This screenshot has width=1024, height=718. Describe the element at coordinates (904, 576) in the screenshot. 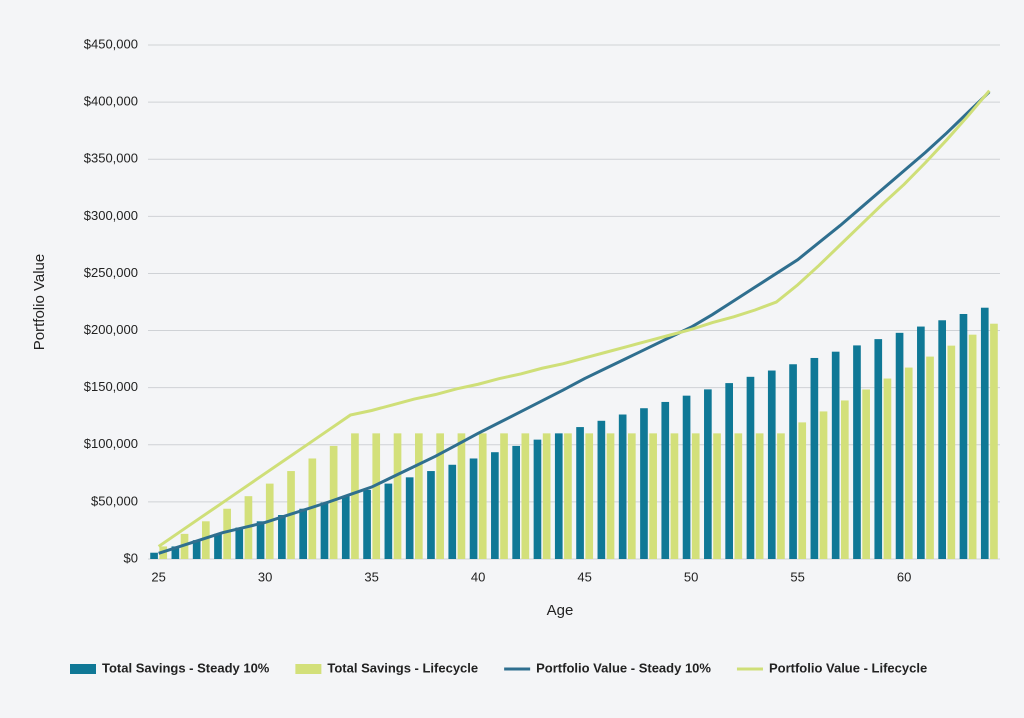

I see `x-tick-label: 60` at that location.